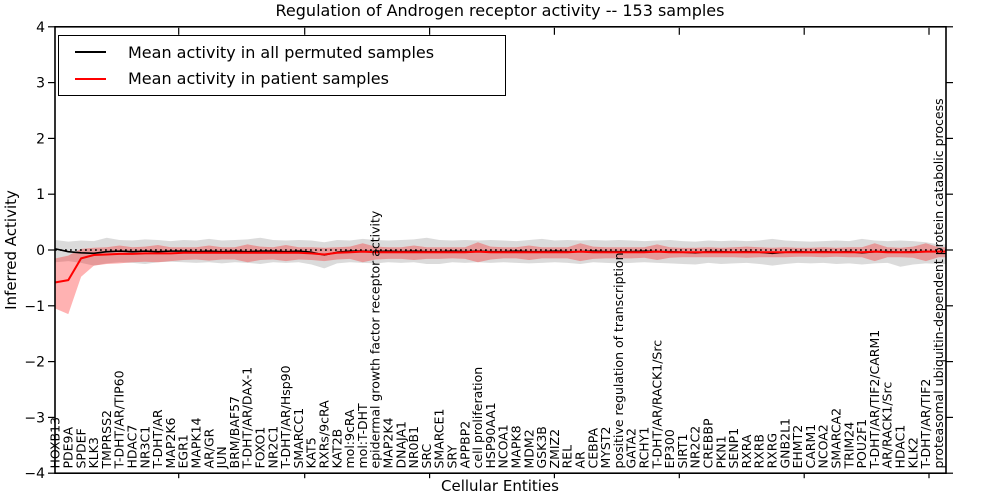  What do you see at coordinates (746, 451) in the screenshot?
I see `x-tick-label: RXRA` at bounding box center [746, 451].